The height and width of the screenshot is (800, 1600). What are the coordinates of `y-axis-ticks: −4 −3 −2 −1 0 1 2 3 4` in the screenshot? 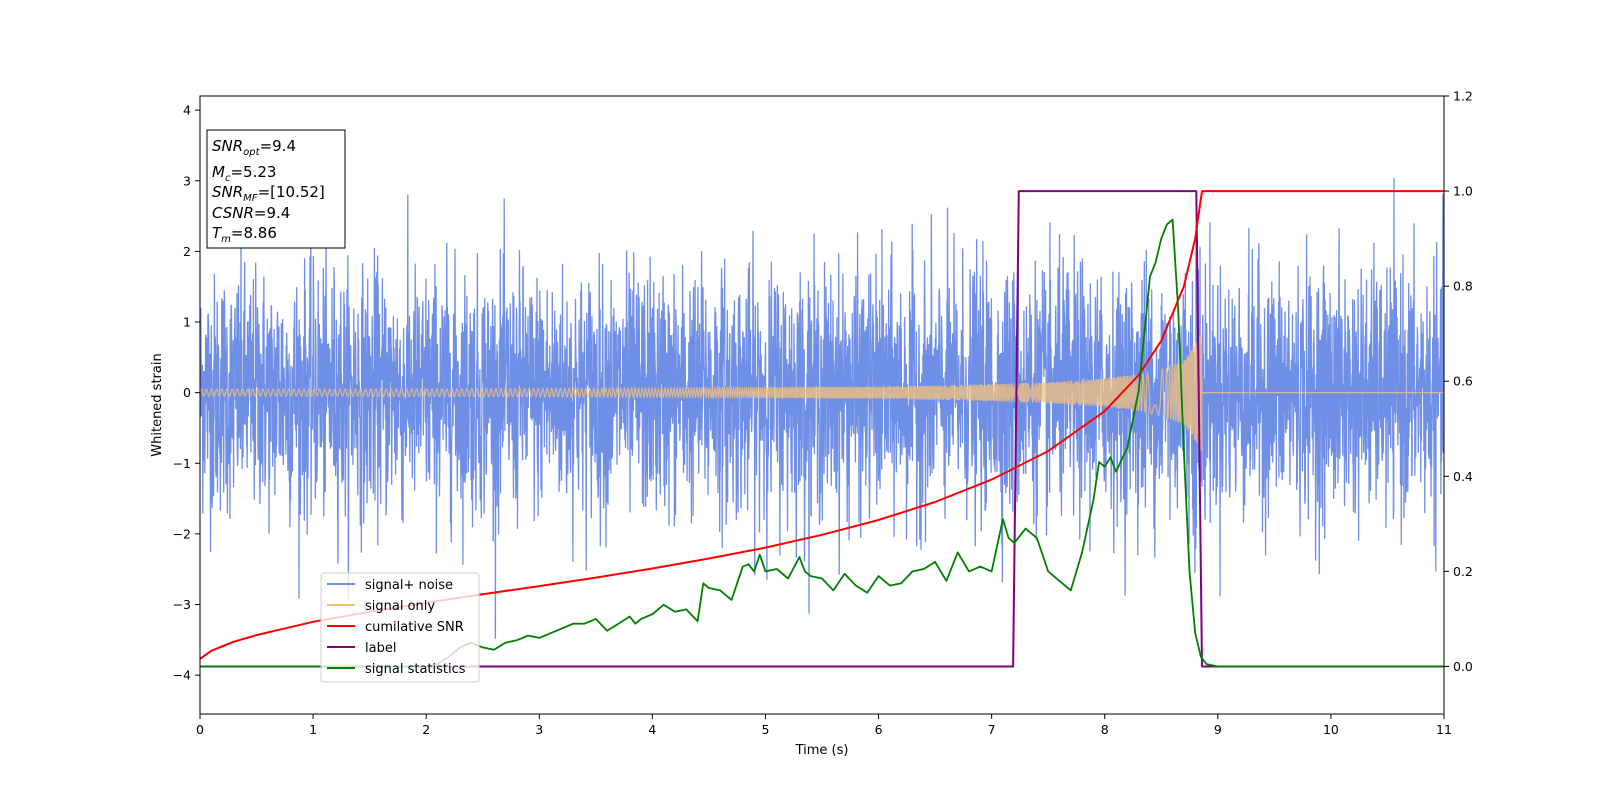 It's located at (186, 393).